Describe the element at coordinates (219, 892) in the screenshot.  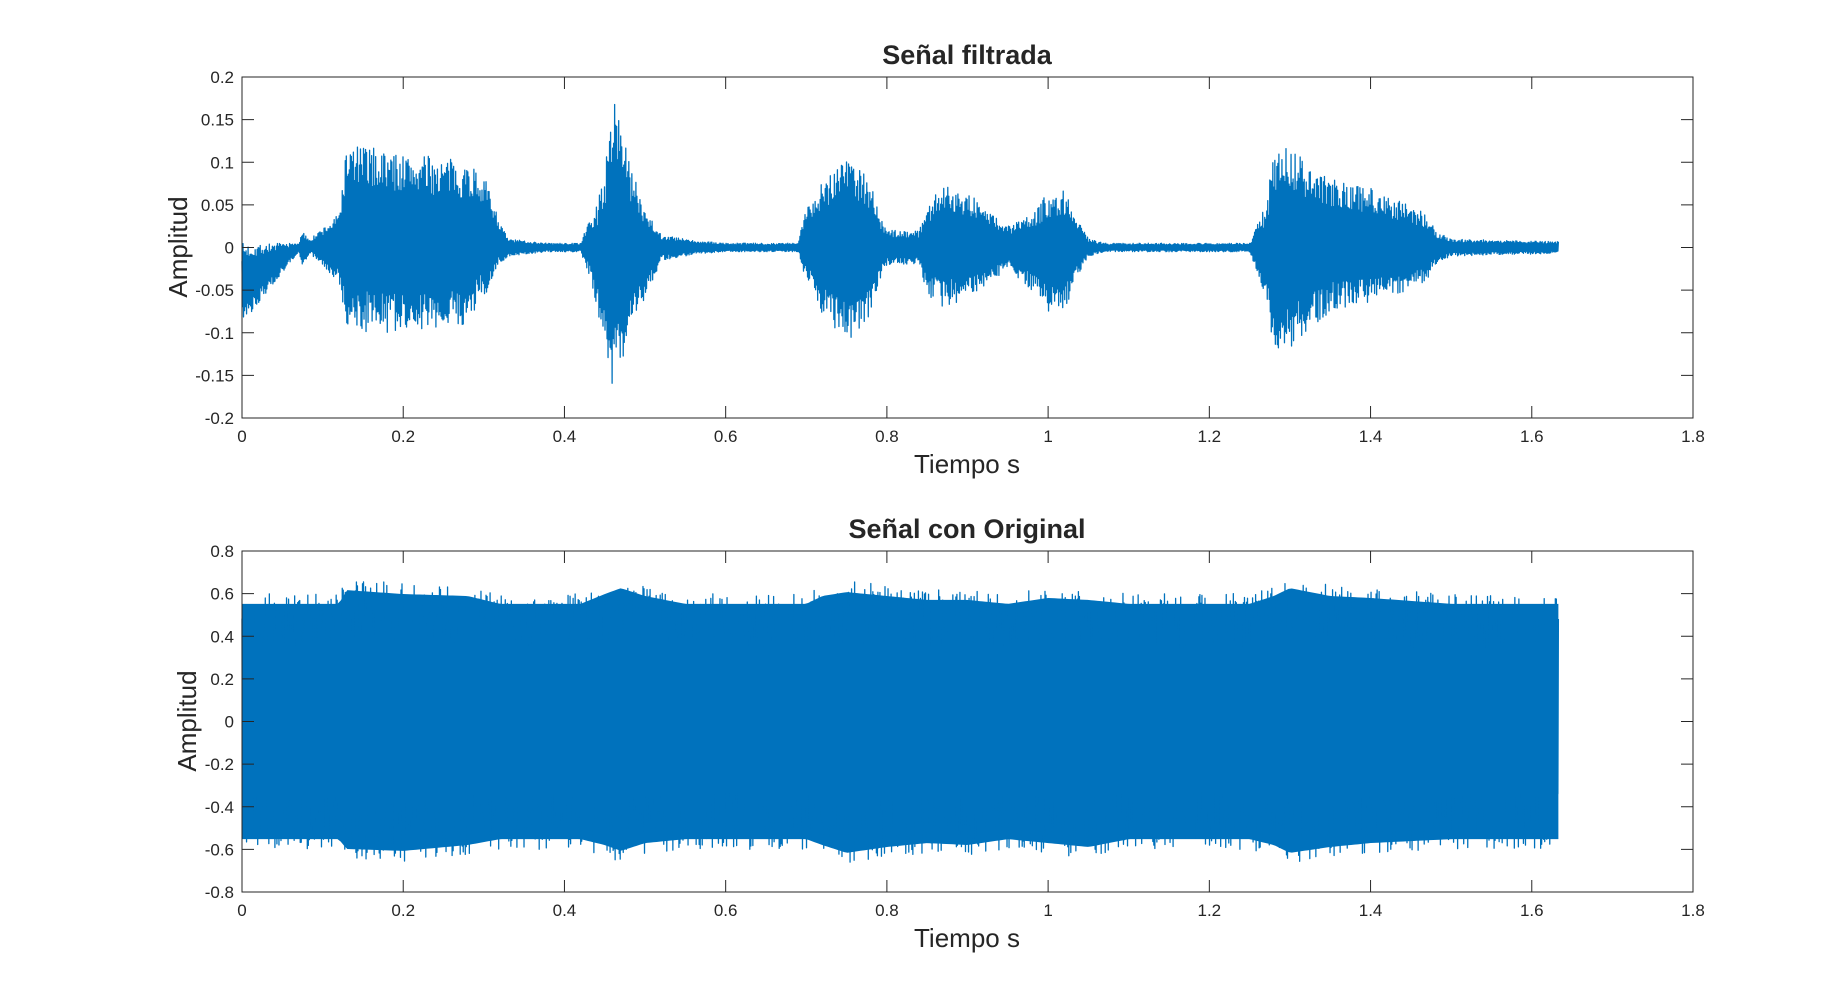
I see `y-tick-label: -0.8` at that location.